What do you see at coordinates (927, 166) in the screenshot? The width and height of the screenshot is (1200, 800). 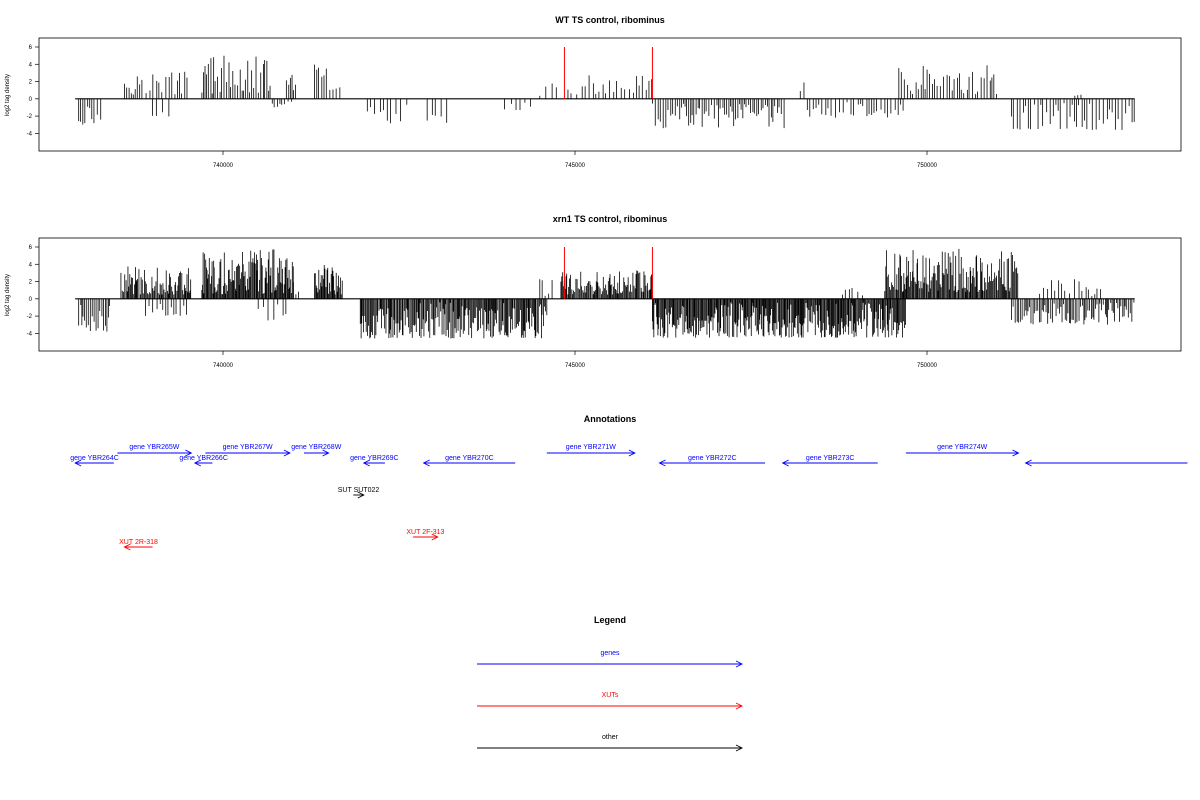 I see `wt-x-tick-label: 750000` at bounding box center [927, 166].